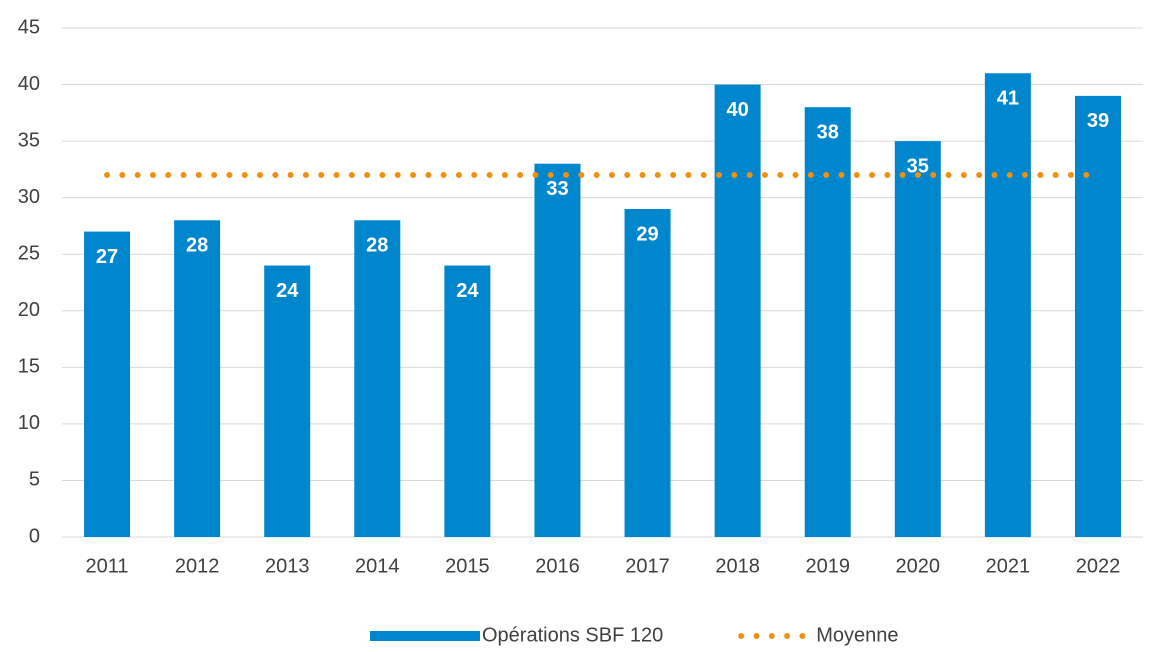 This screenshot has height=652, width=1151. I want to click on y-tick-label: 30, so click(29, 197).